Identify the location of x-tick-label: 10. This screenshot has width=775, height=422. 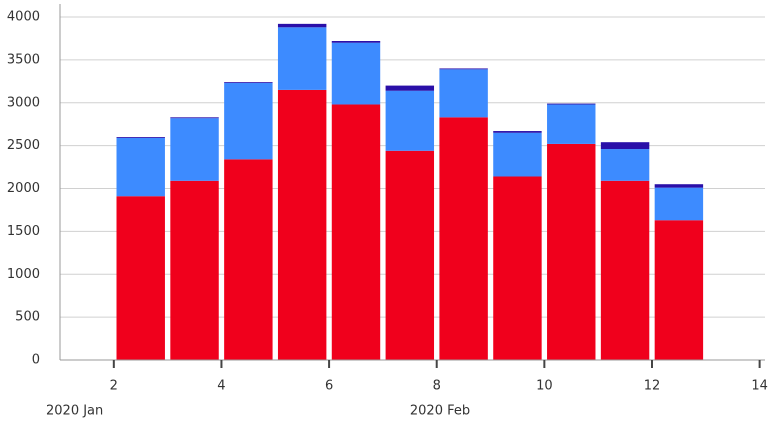
(544, 386).